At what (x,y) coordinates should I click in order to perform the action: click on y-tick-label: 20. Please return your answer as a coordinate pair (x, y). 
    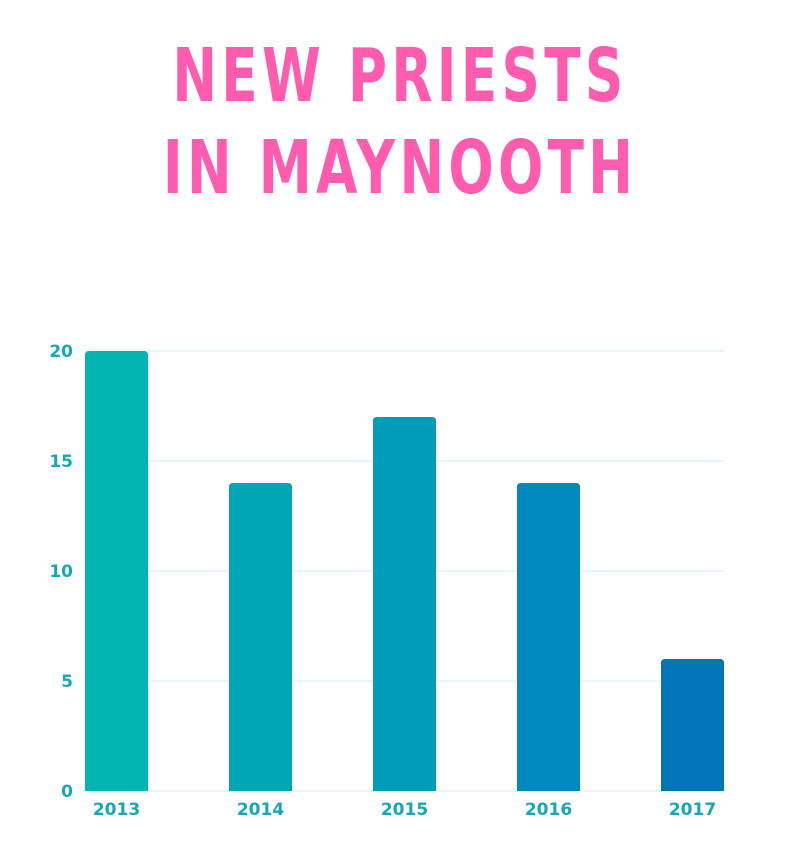
    Looking at the image, I should click on (61, 352).